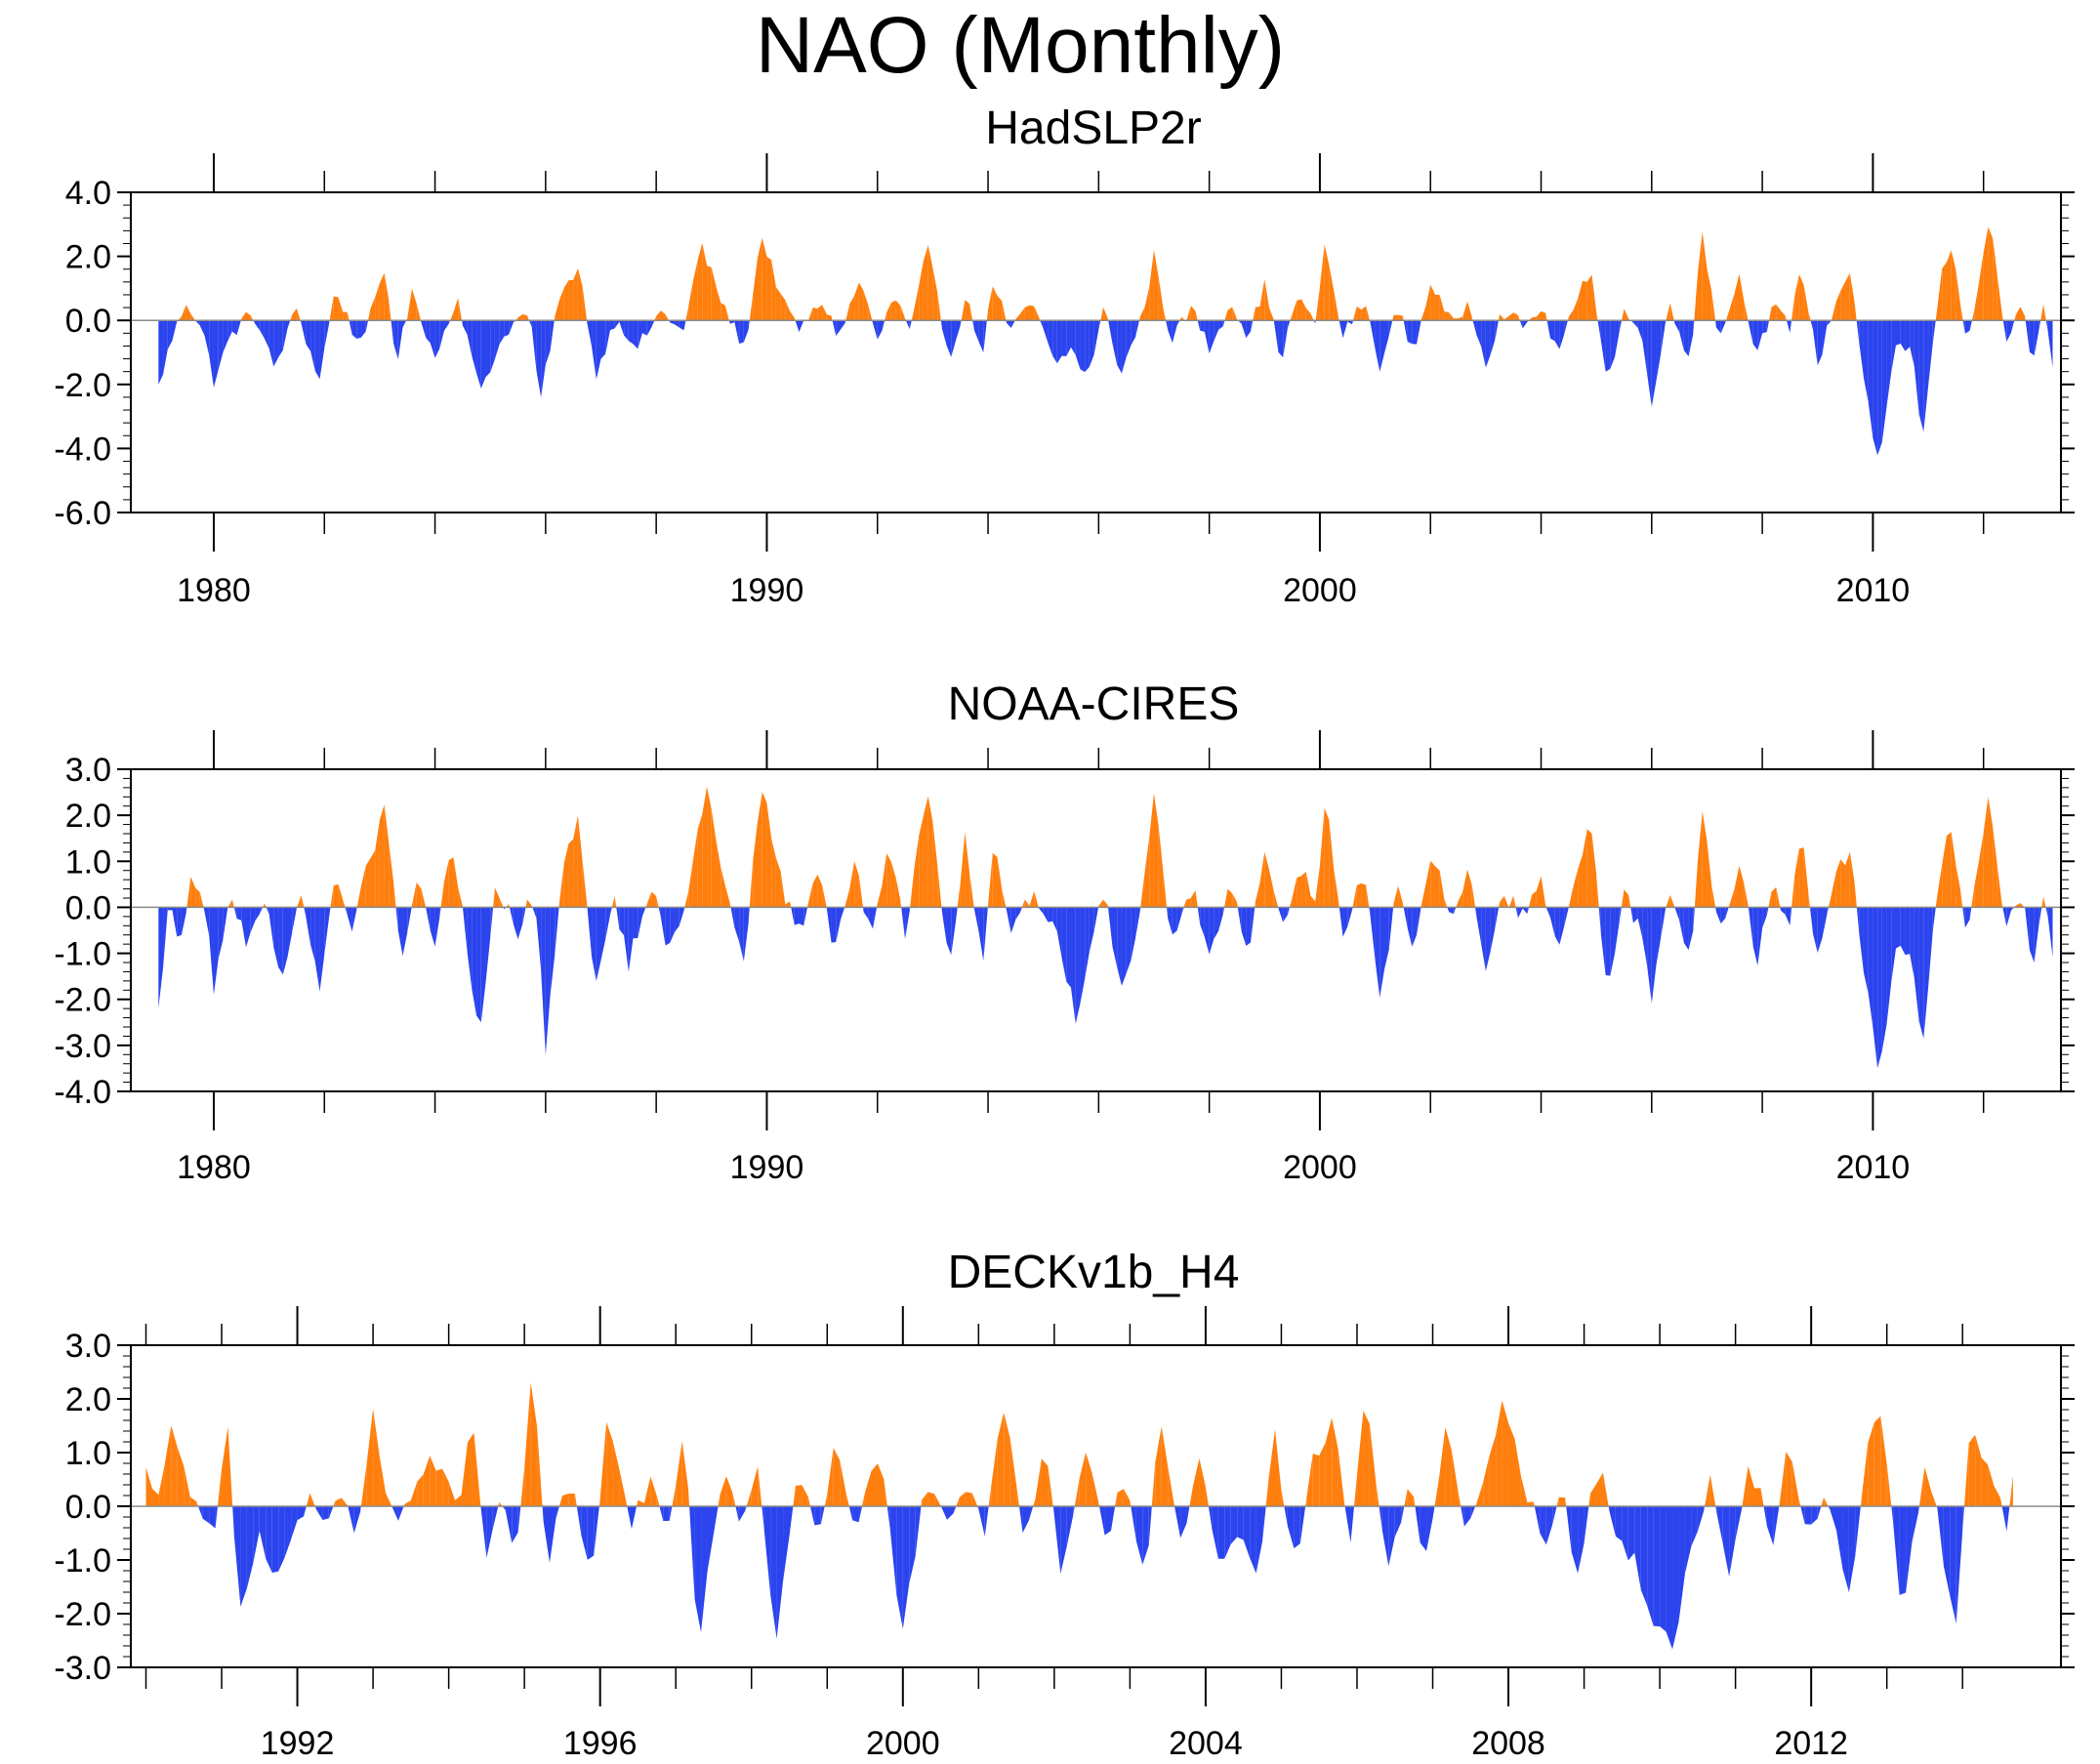 The image size is (2100, 1764). What do you see at coordinates (298, 1743) in the screenshot?
I see `x-tick-label: 1992` at bounding box center [298, 1743].